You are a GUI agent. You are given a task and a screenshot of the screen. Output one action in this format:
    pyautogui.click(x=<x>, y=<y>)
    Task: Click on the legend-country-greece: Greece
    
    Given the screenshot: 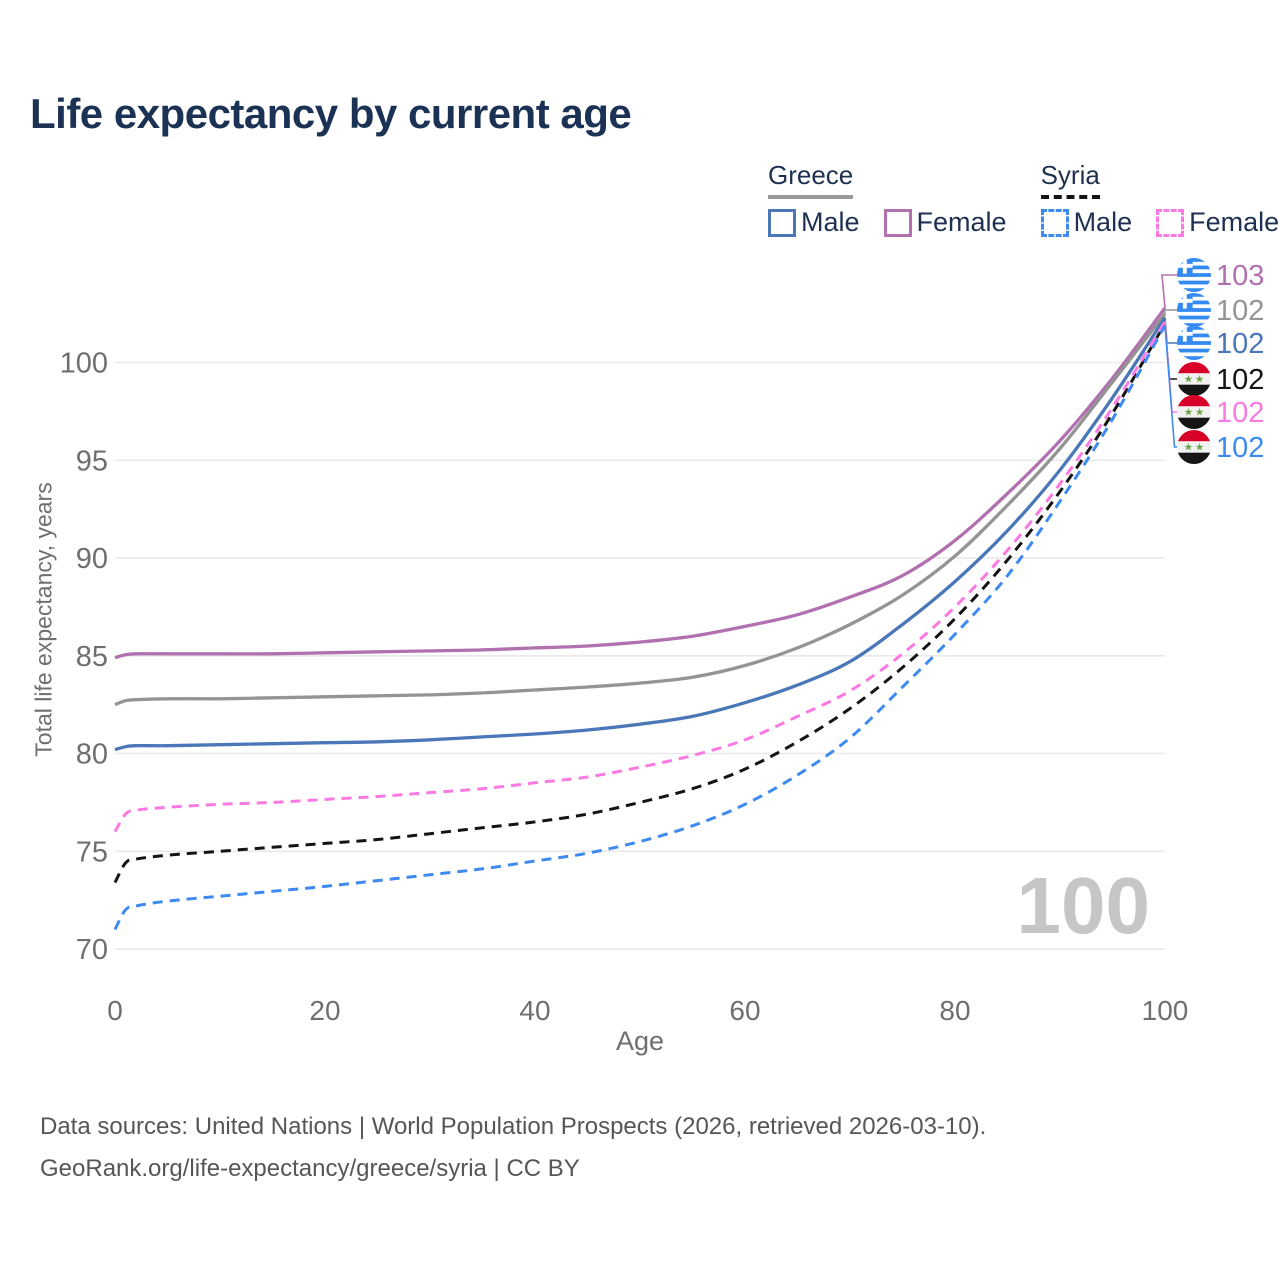 What is the action you would take?
    pyautogui.click(x=811, y=179)
    